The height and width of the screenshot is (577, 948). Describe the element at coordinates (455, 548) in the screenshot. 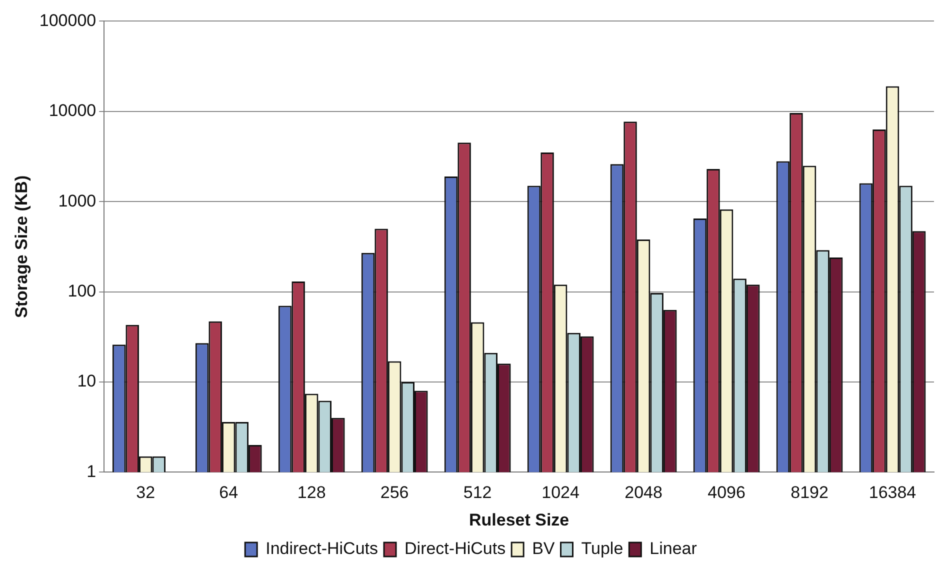

I see `legend-label: Direct-HiCuts` at that location.